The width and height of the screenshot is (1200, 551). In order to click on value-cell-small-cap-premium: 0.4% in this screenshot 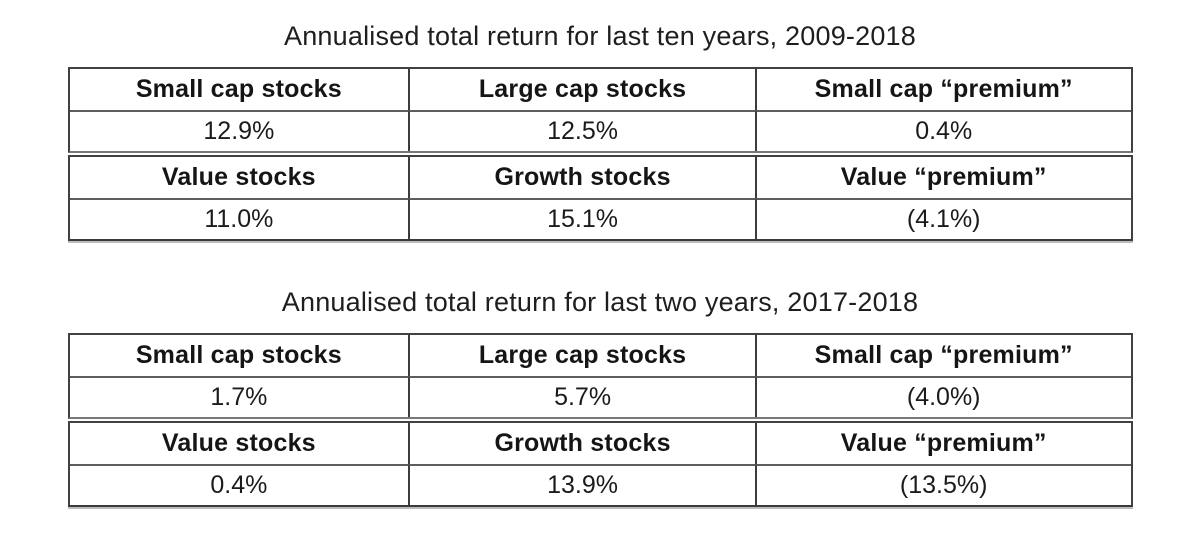, I will do `click(942, 130)`.